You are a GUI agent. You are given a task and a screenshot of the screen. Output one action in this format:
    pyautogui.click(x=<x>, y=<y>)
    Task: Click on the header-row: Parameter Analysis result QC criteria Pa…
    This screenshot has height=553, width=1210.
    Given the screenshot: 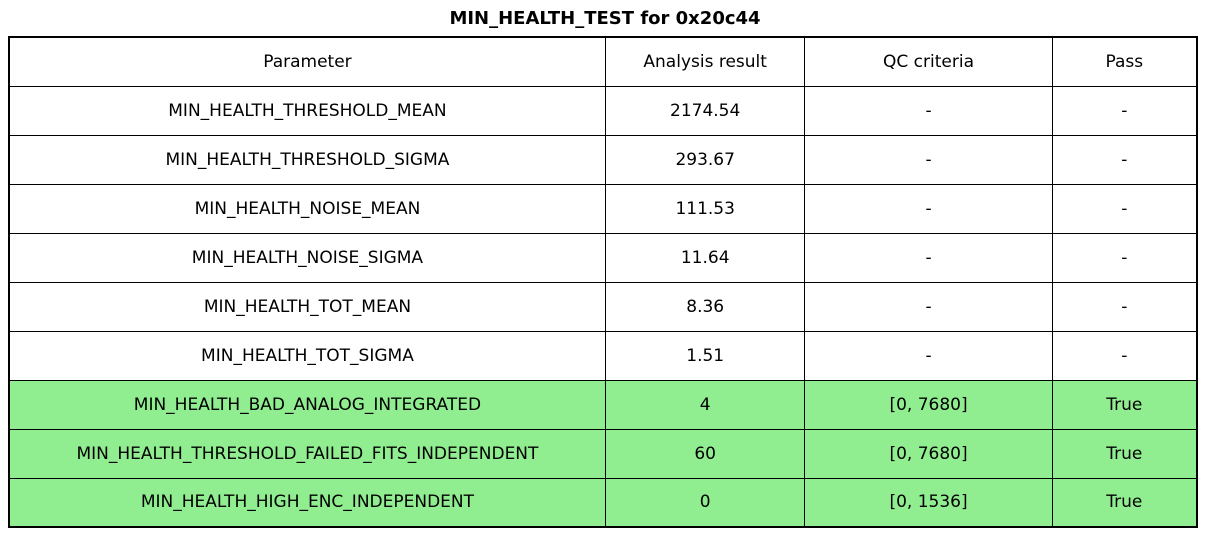 What is the action you would take?
    pyautogui.click(x=603, y=61)
    